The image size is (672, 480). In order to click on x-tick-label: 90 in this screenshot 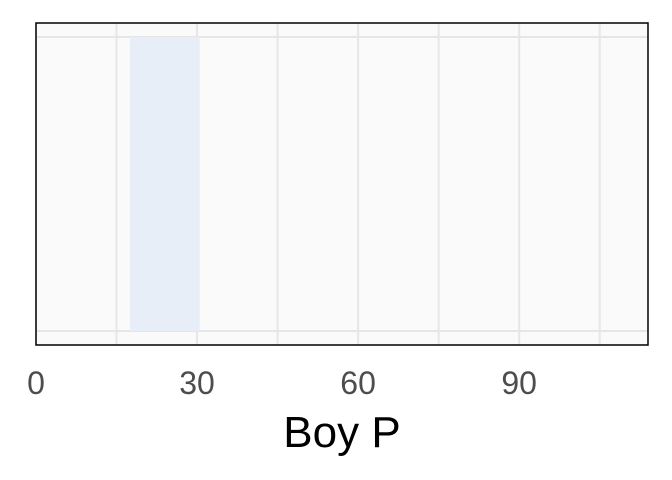, I will do `click(519, 383)`.